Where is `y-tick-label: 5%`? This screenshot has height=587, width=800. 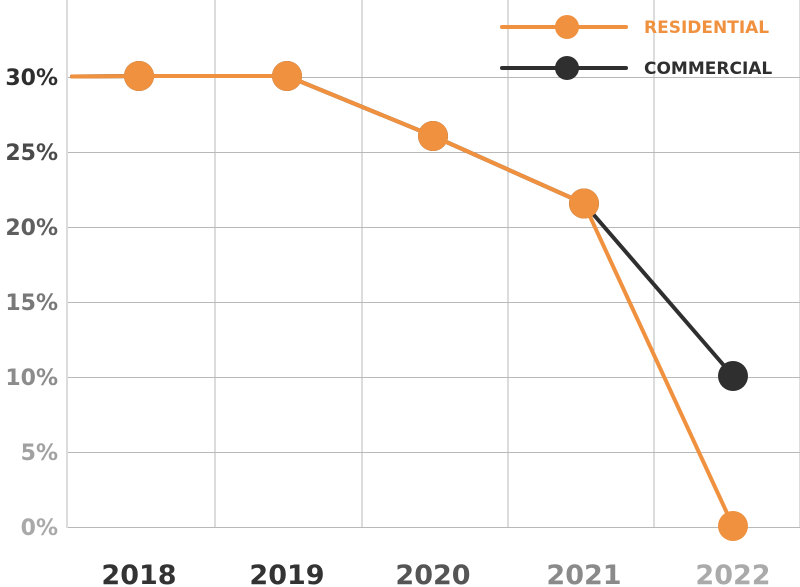
y-tick-label: 5% is located at coordinates (39, 453).